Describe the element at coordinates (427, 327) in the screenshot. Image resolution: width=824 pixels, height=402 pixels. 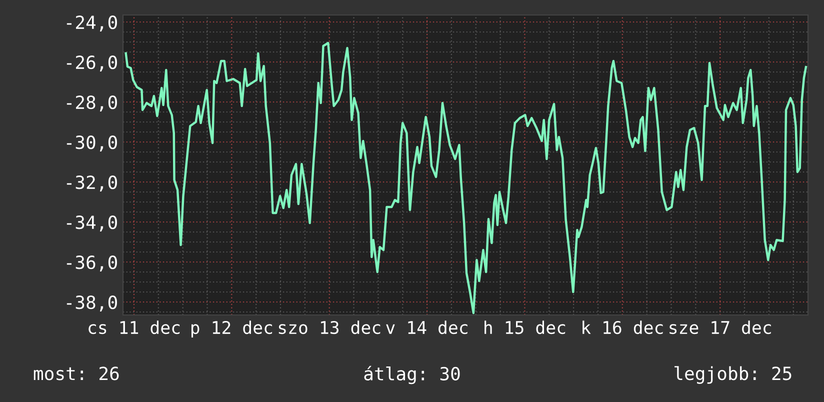
I see `x-tick-label: v 14 dec` at that location.